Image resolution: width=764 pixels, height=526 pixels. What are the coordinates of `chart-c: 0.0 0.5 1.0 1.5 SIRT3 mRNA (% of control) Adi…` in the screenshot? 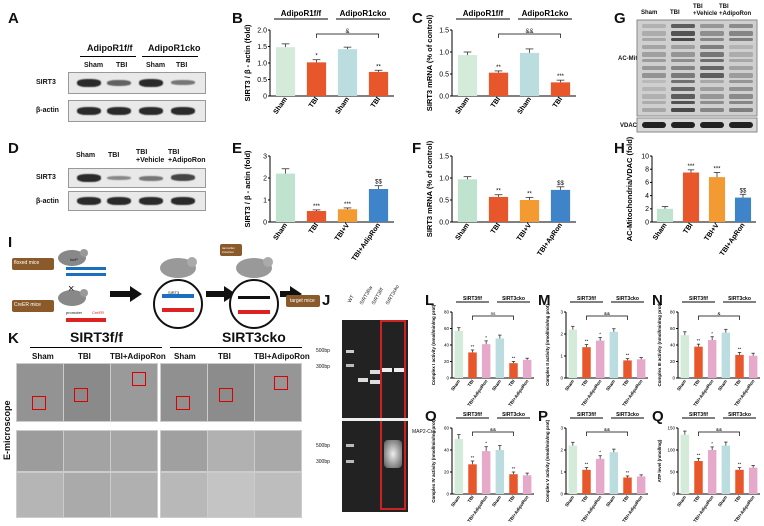 It's located at (500, 62).